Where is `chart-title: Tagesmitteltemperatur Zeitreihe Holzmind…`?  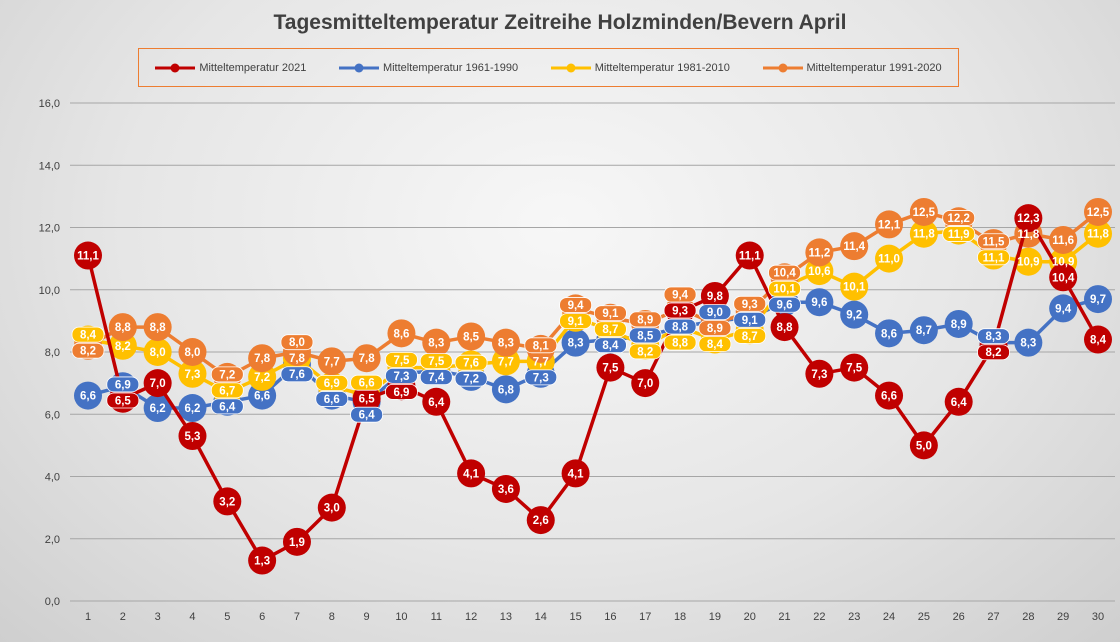 chart-title: Tagesmitteltemperatur Zeitreihe Holzmind… is located at coordinates (560, 22).